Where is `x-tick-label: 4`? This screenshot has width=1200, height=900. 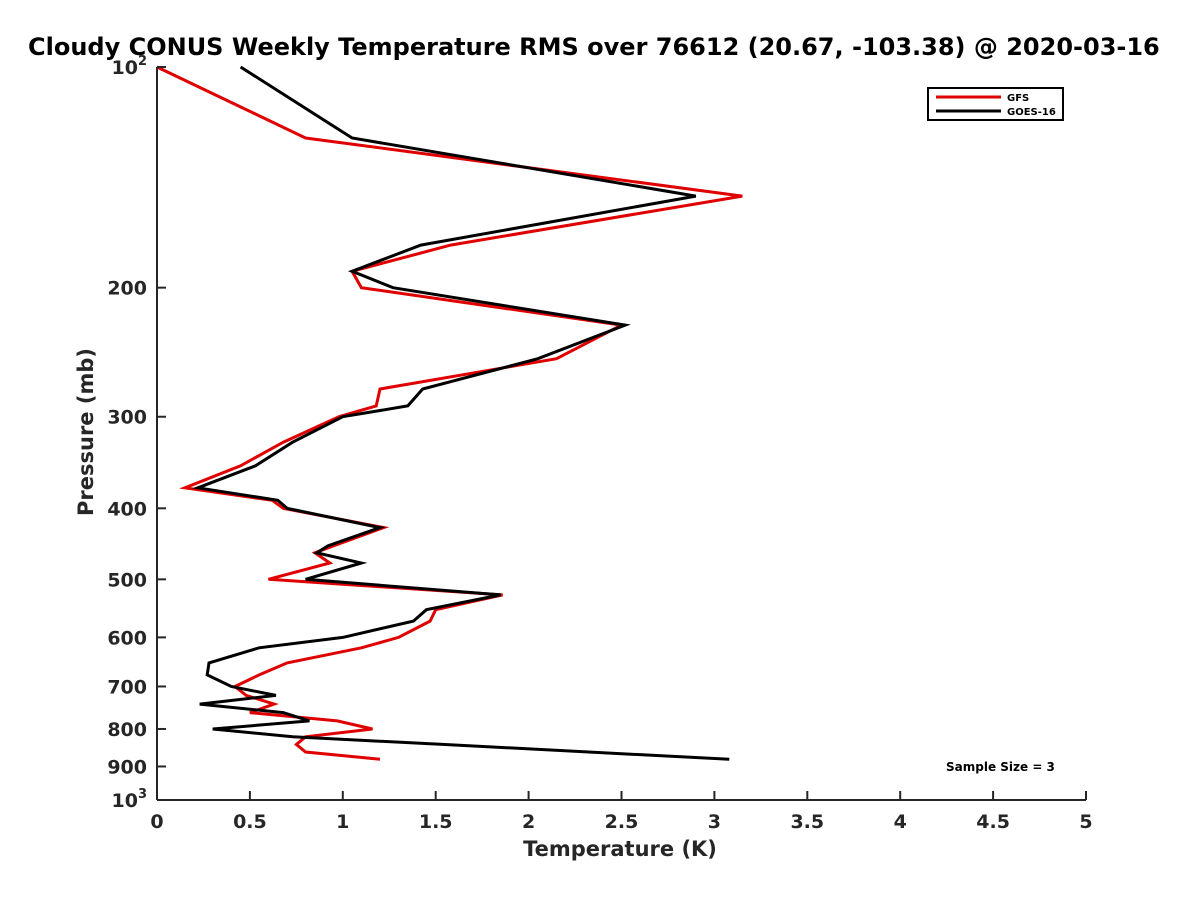 x-tick-label: 4 is located at coordinates (900, 822).